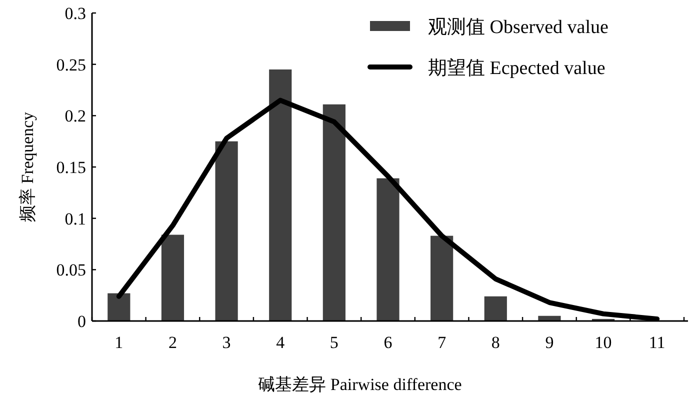 The height and width of the screenshot is (399, 700). What do you see at coordinates (71, 64) in the screenshot?
I see `y-tick-label: 0.25` at bounding box center [71, 64].